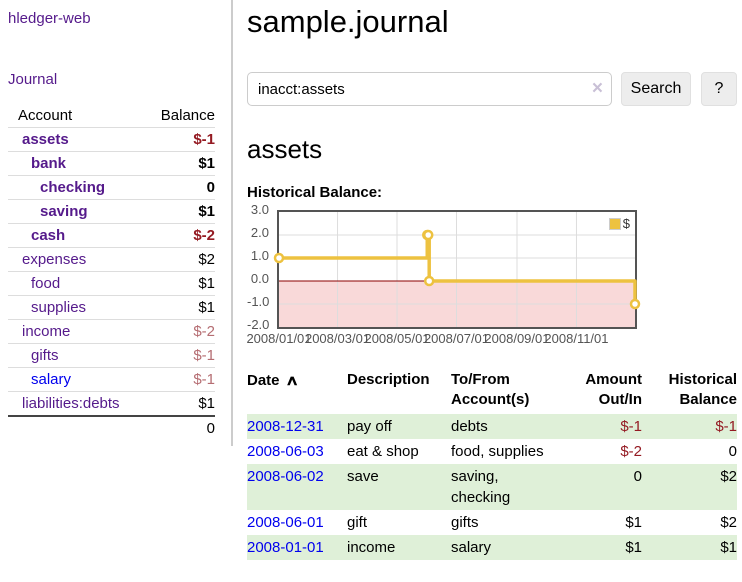  What do you see at coordinates (613, 389) in the screenshot?
I see `register-col-label: Amount Out/In` at bounding box center [613, 389].